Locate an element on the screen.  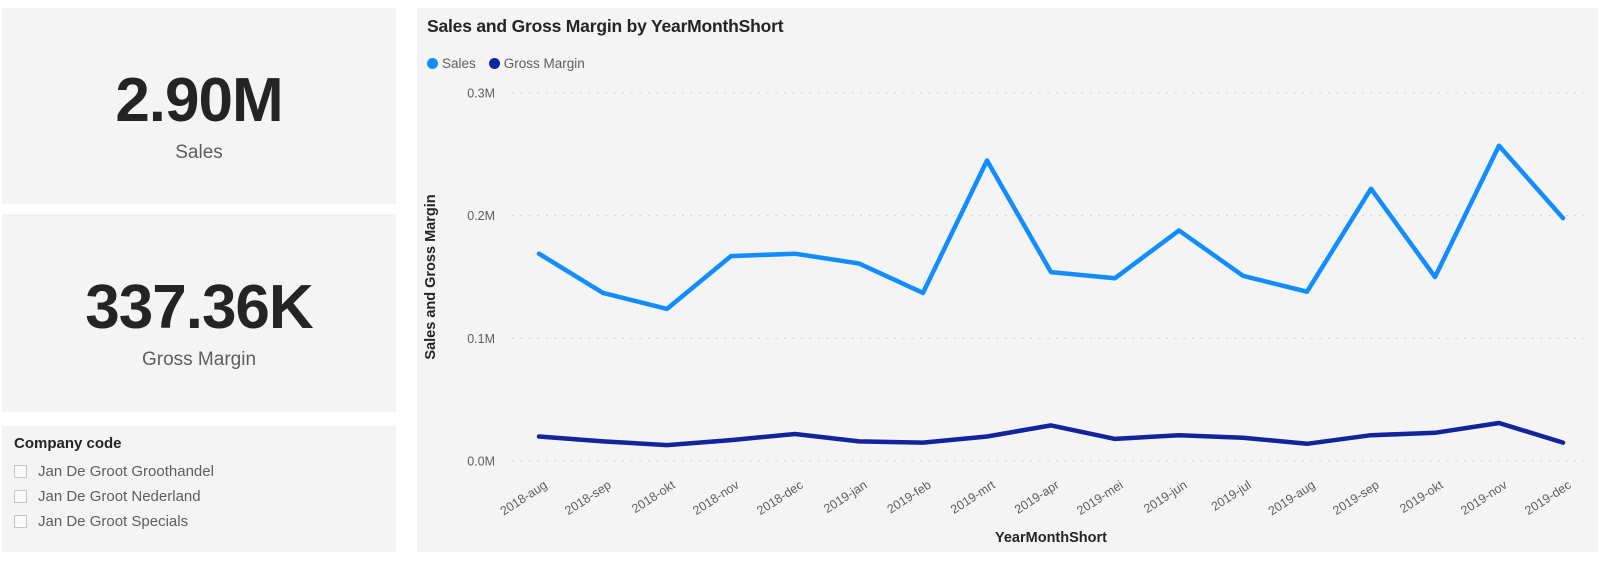
slicer-item-label: Jan De Groot Nederland is located at coordinates (119, 496).